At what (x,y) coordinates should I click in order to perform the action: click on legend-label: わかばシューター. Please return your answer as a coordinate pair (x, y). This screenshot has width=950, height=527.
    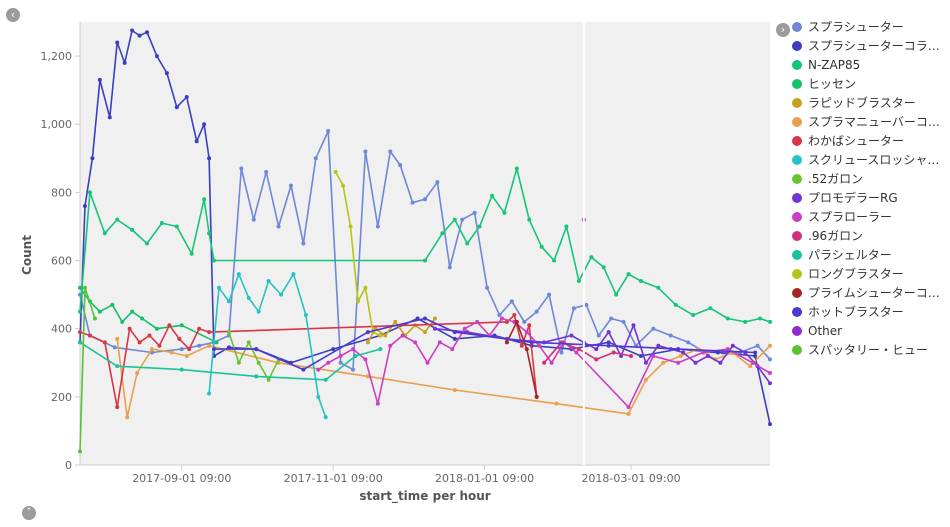
    Looking at the image, I should click on (856, 141).